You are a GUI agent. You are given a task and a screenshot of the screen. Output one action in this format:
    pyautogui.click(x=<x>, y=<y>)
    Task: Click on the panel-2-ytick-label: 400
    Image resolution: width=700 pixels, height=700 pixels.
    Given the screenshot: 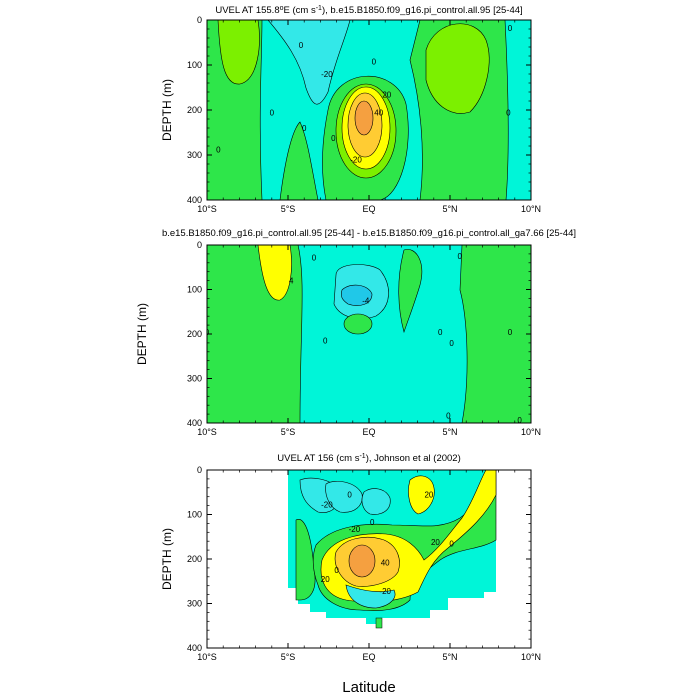 What is the action you would take?
    pyautogui.click(x=194, y=423)
    